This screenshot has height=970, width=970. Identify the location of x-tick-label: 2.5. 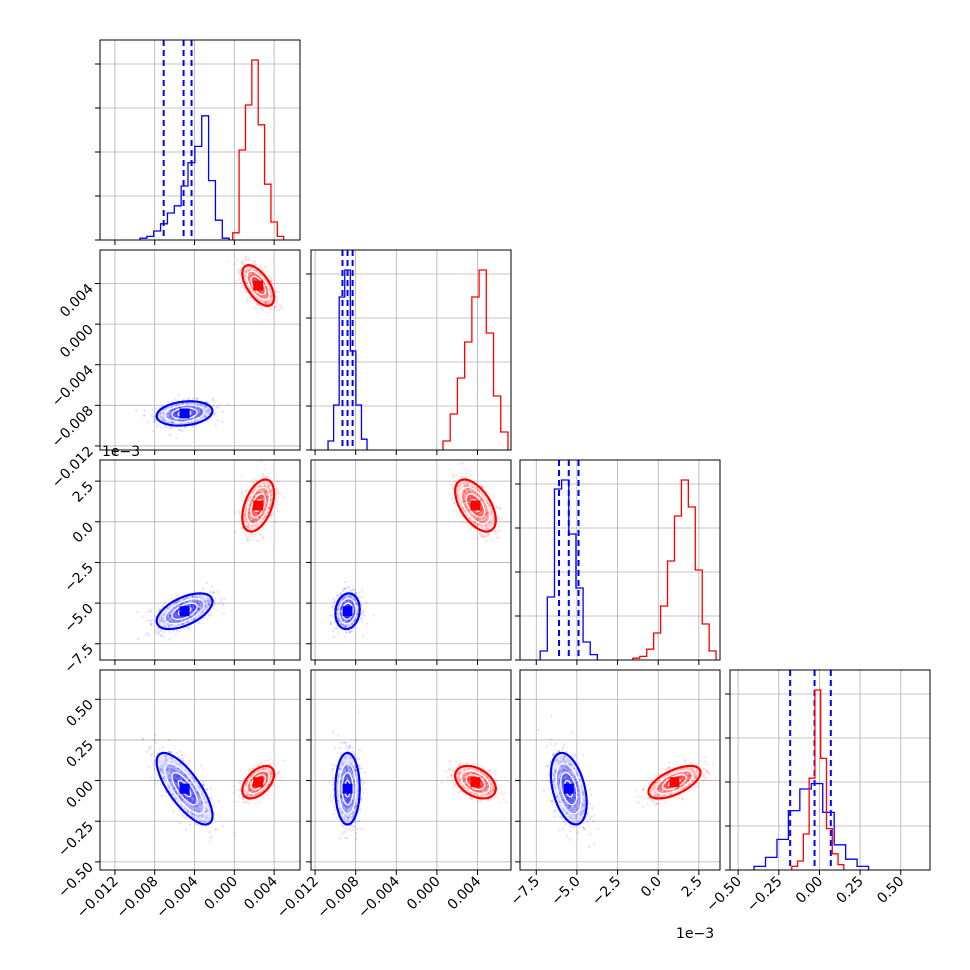
(692, 887).